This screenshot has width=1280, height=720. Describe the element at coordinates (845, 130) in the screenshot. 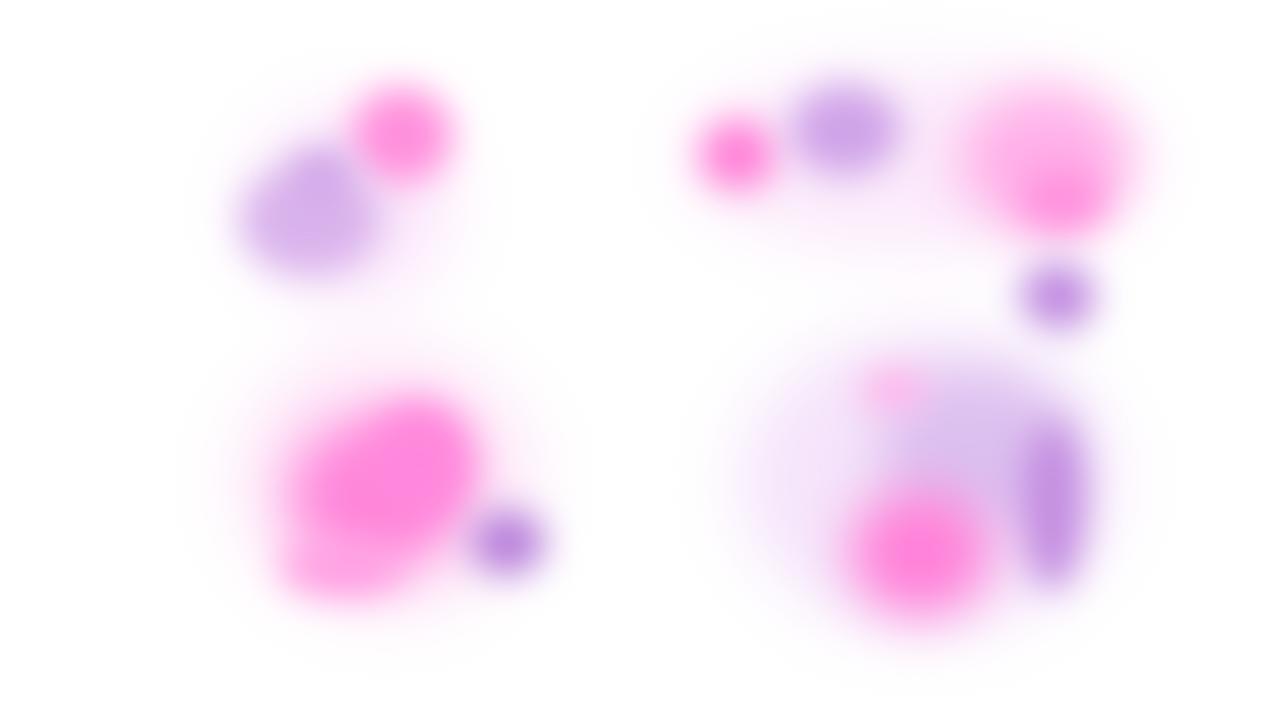

I see `lilac-blob` at that location.